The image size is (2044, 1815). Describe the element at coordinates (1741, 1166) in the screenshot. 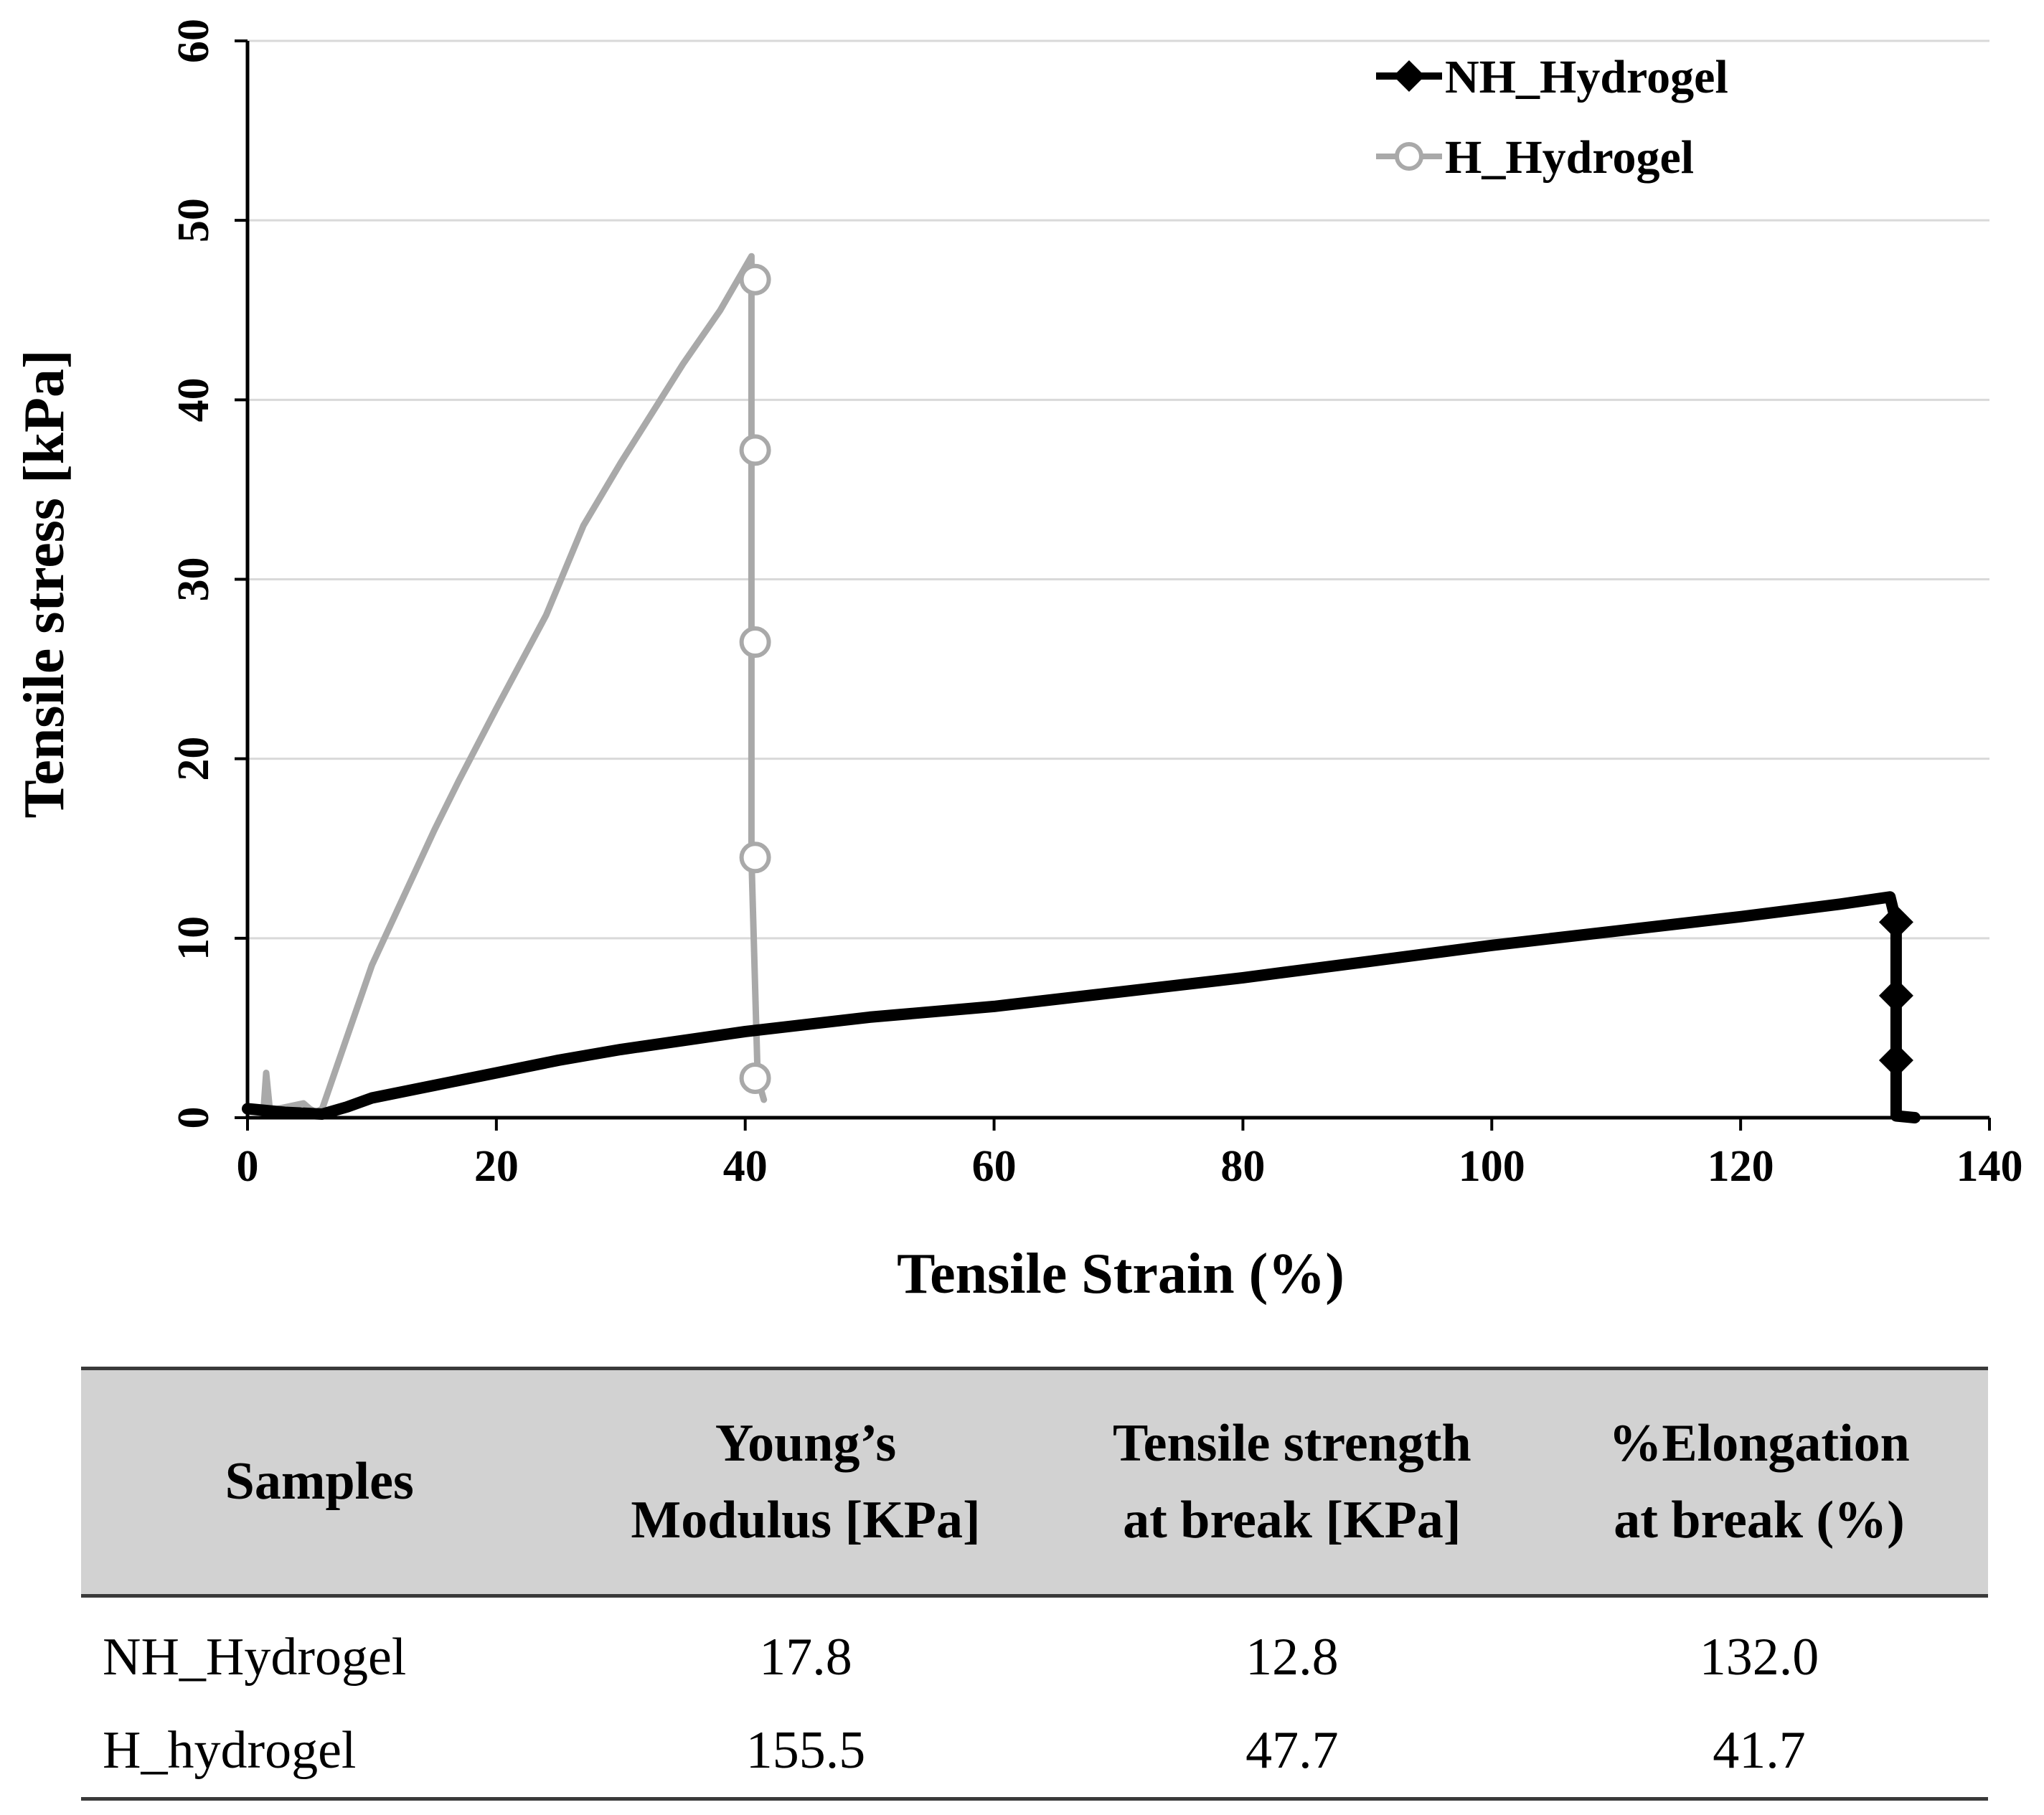

I see `x-tick-label: 120` at that location.